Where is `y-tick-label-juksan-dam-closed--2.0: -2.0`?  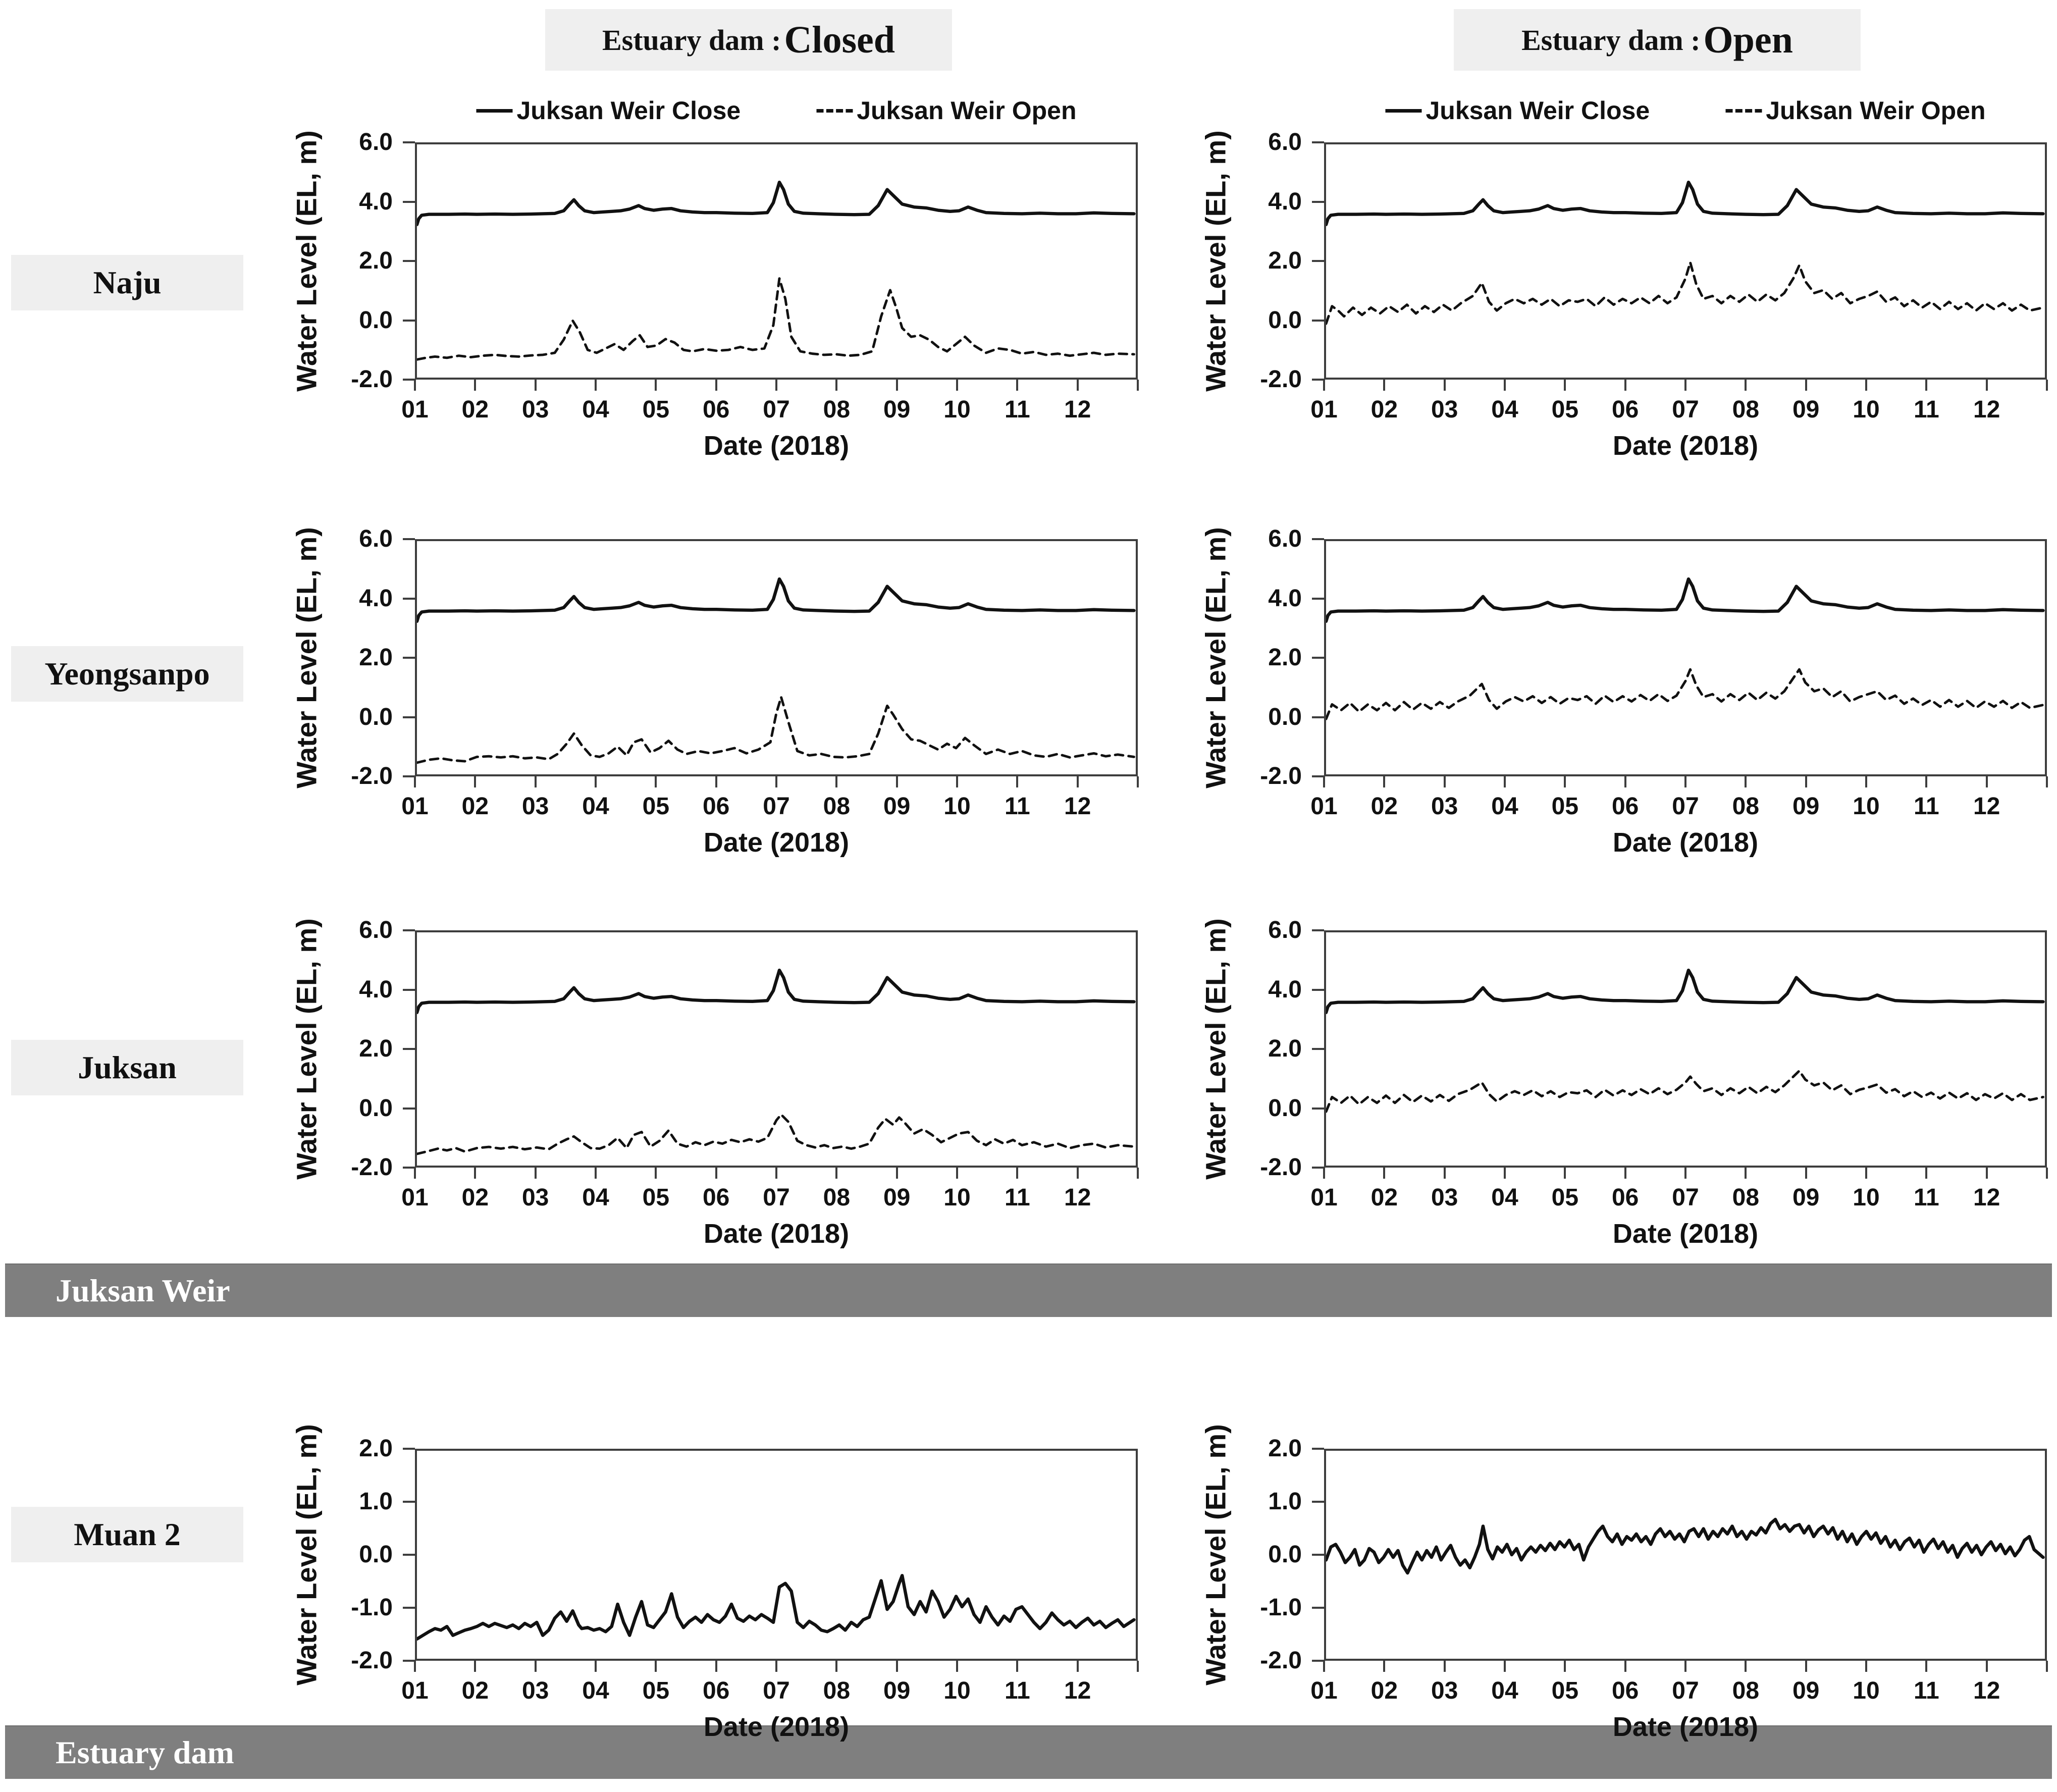 y-tick-label-juksan-dam-closed--2.0: -2.0 is located at coordinates (372, 1167).